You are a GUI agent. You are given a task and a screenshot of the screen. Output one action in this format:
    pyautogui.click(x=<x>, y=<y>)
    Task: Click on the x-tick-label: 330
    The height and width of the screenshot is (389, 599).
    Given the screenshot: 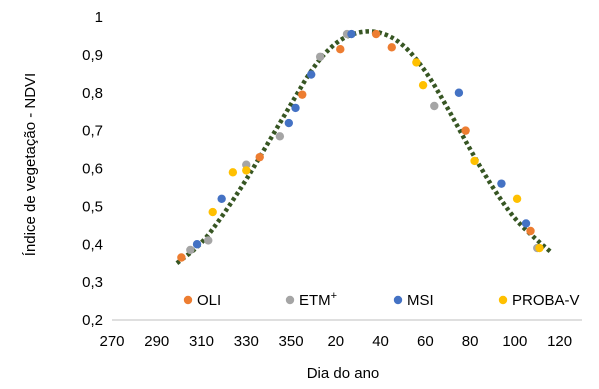 What is the action you would take?
    pyautogui.click(x=246, y=341)
    